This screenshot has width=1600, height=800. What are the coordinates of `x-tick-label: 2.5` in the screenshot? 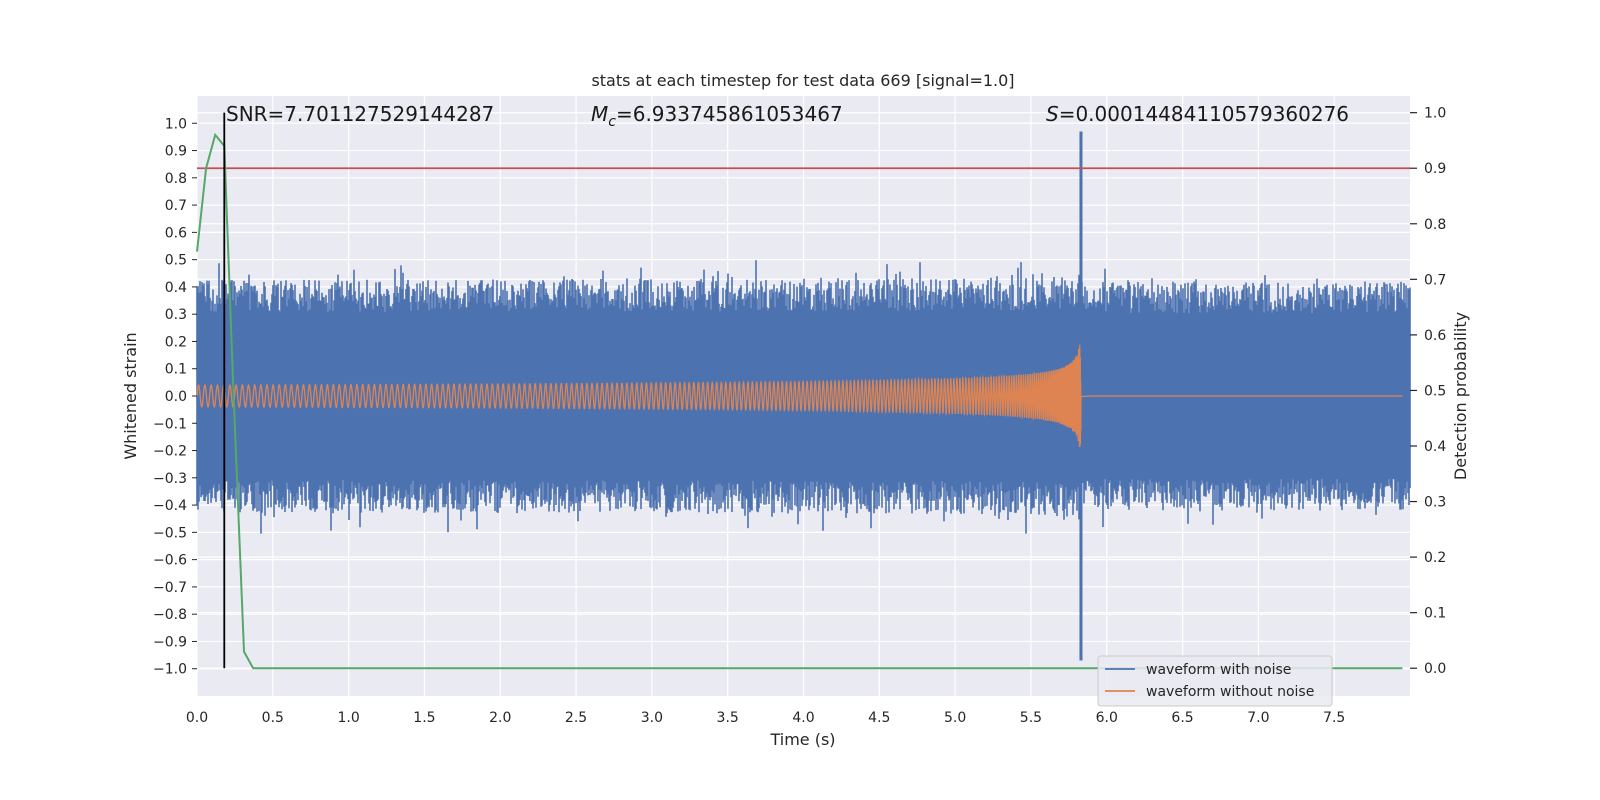 It's located at (576, 718).